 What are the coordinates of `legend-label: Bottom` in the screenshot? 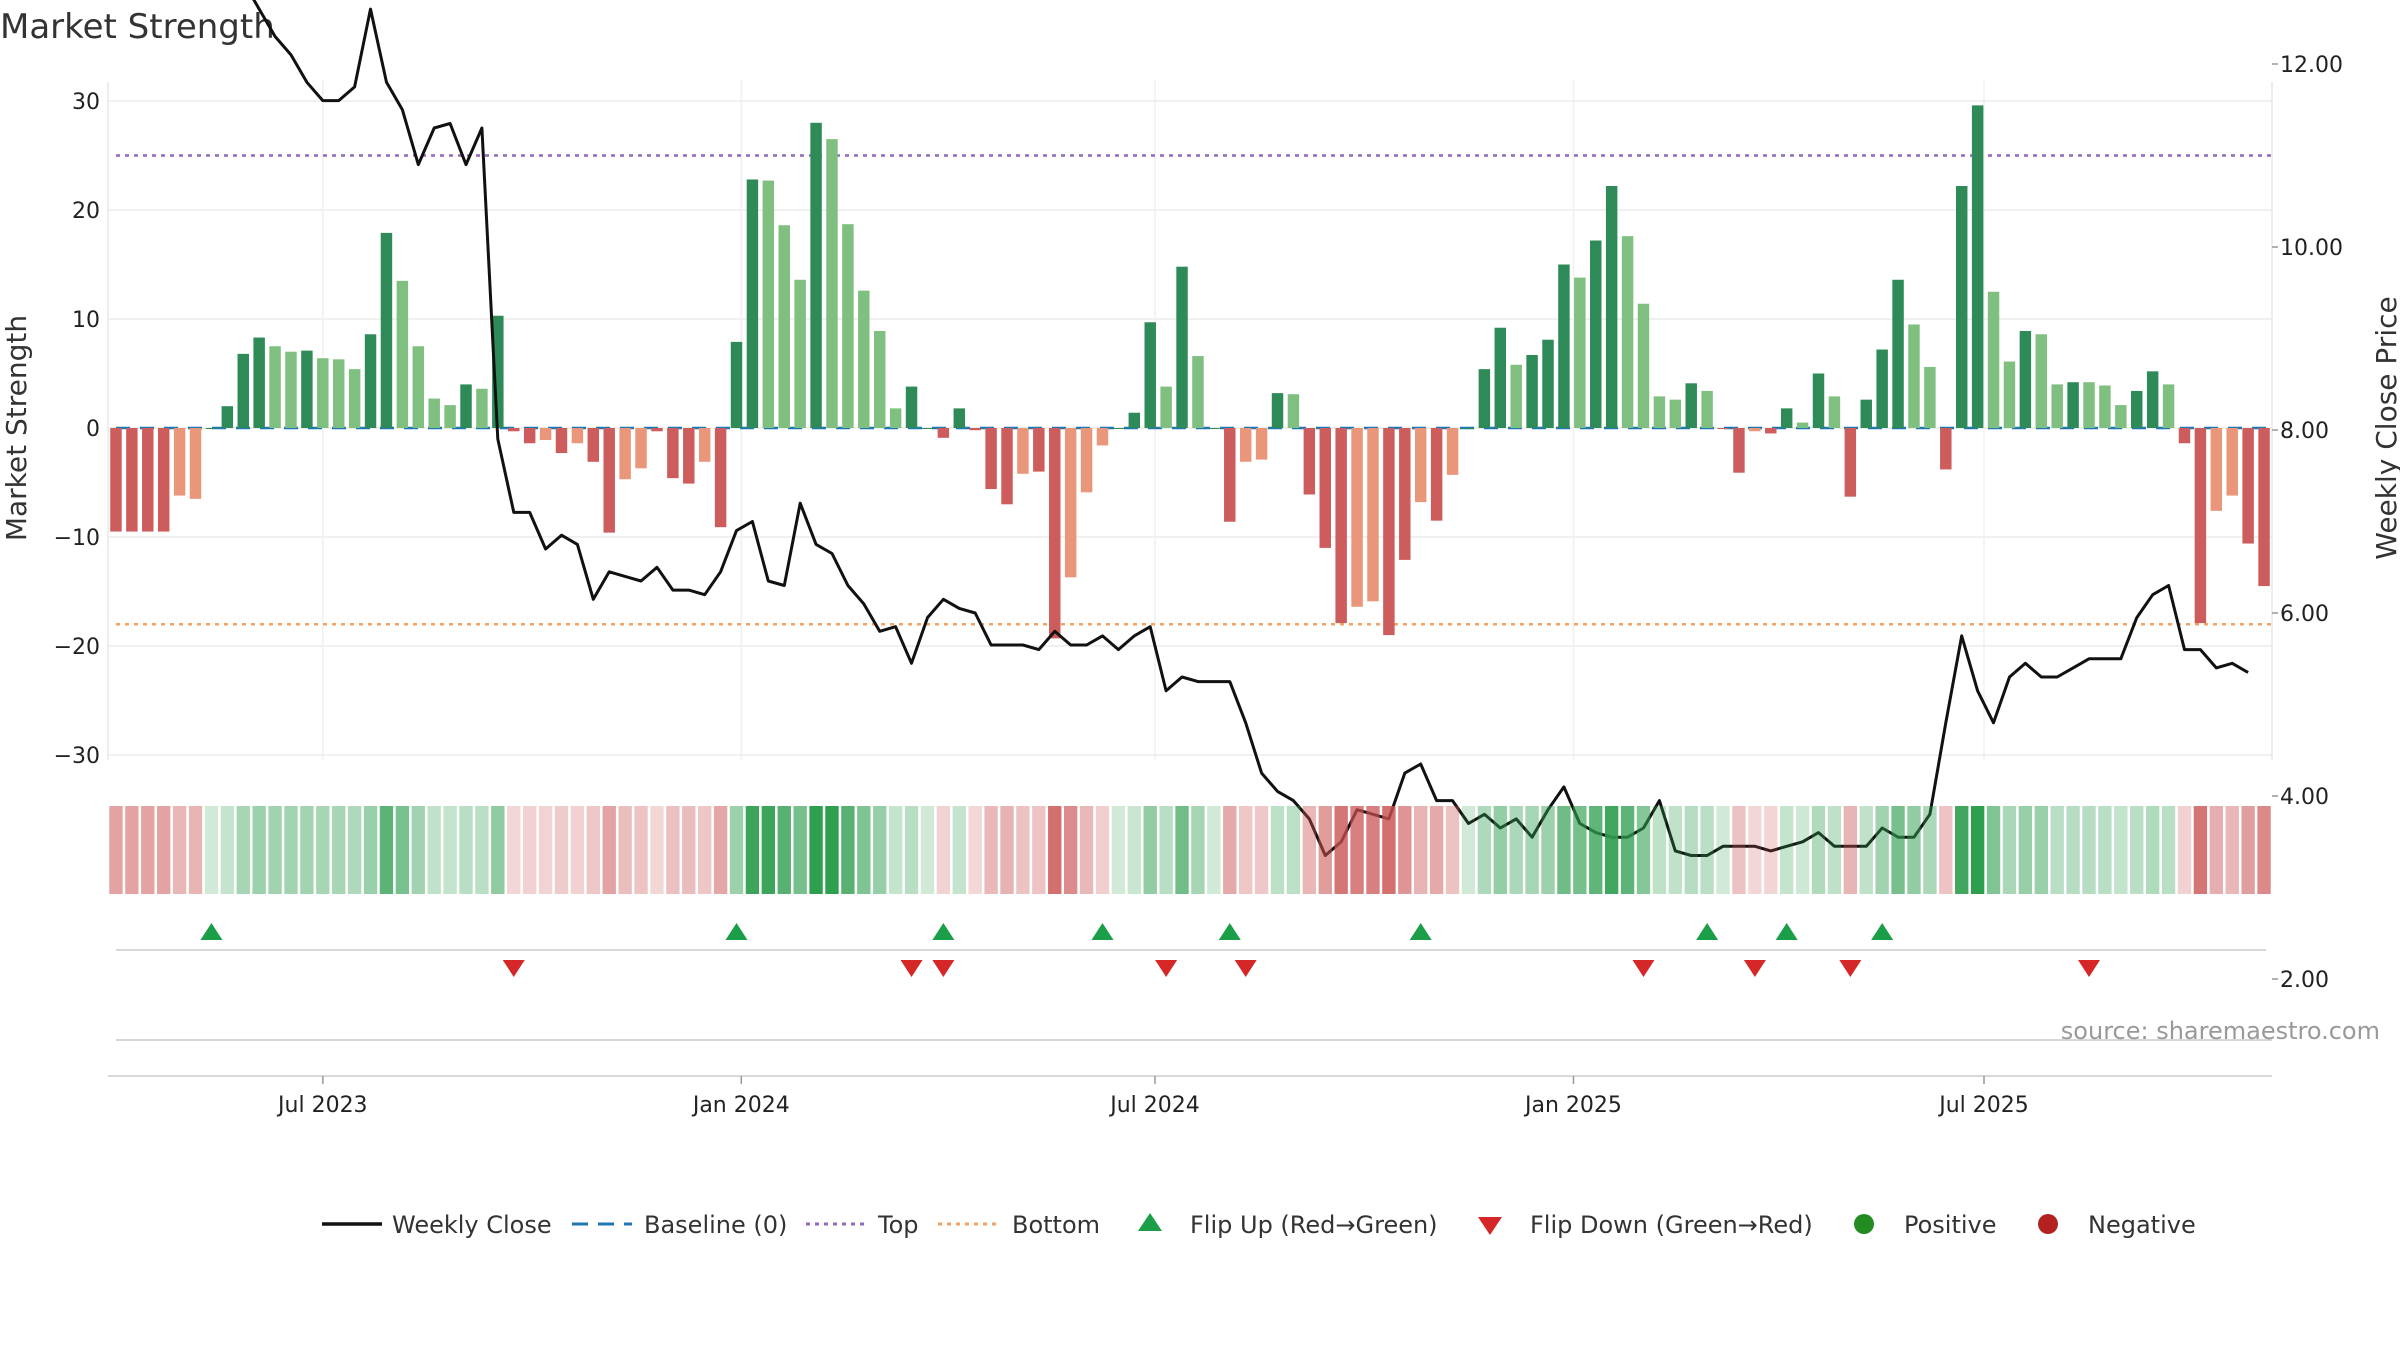 It's located at (1056, 1225).